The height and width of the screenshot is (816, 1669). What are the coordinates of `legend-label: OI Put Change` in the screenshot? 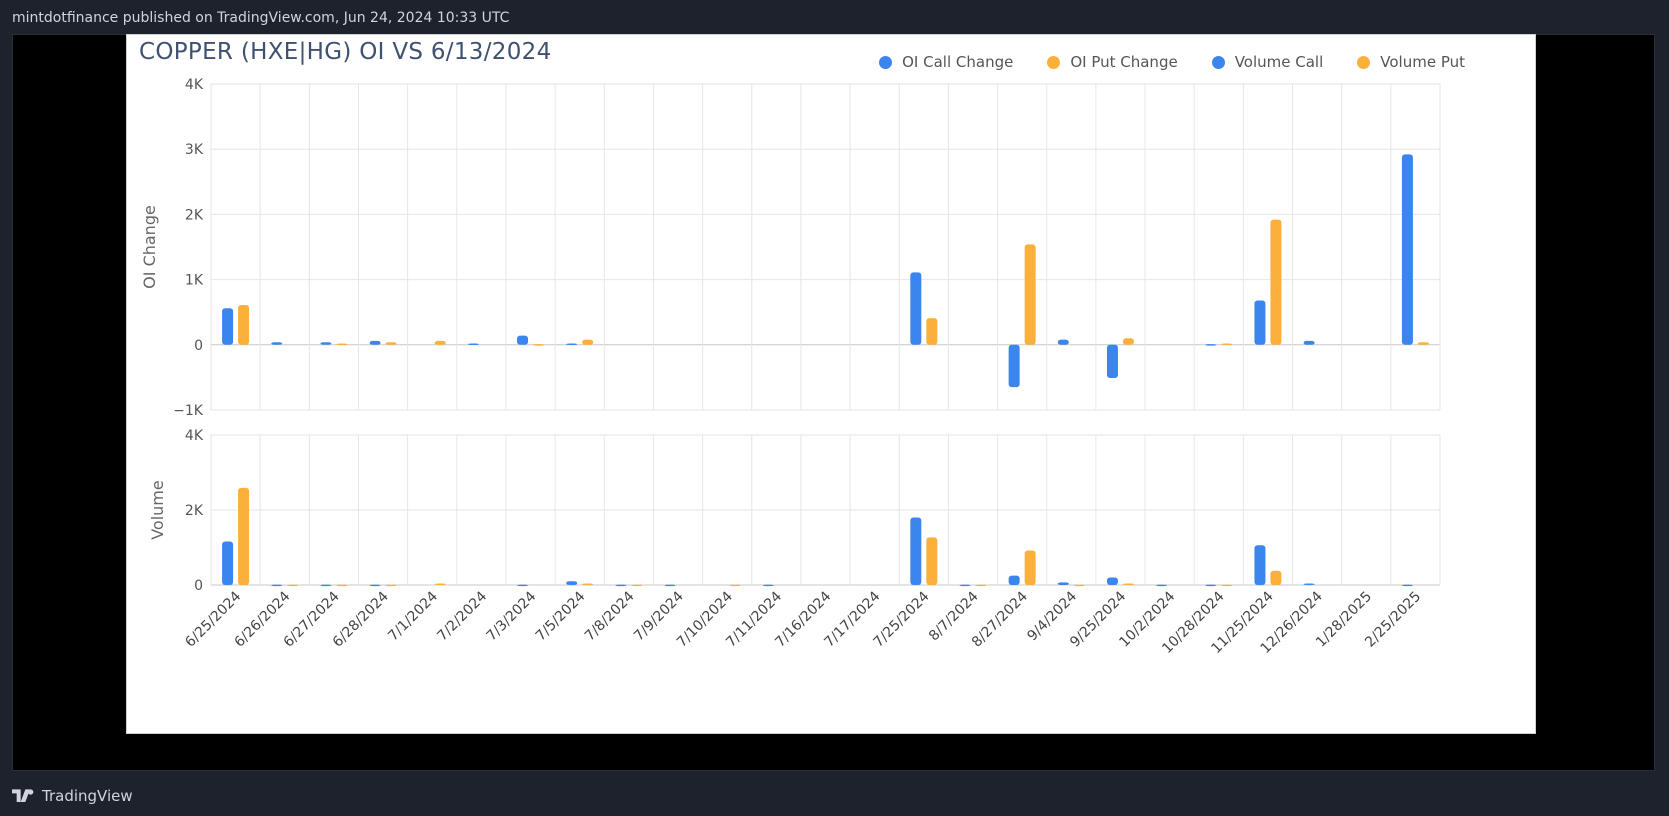 It's located at (1124, 62).